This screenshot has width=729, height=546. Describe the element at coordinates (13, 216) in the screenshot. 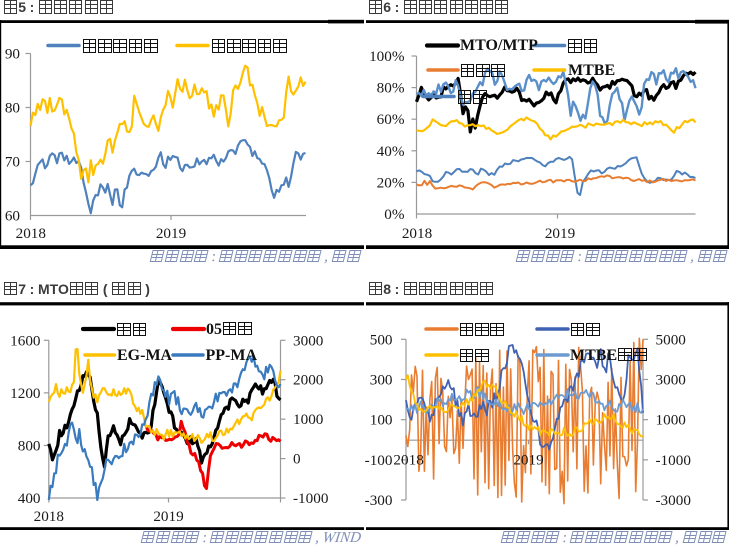

I see `svg-text: 60` at that location.